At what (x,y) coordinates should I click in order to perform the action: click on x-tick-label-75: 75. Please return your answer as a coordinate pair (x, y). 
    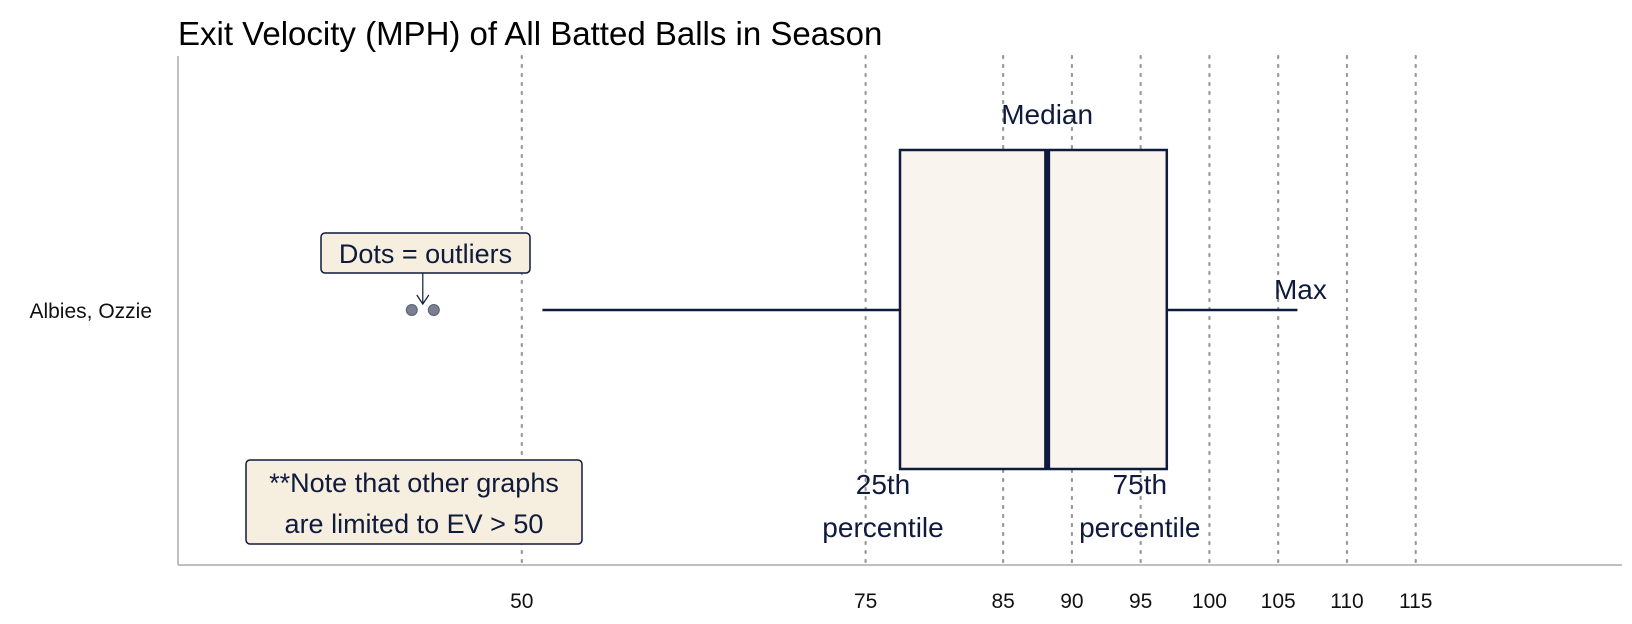
    Looking at the image, I should click on (865, 601).